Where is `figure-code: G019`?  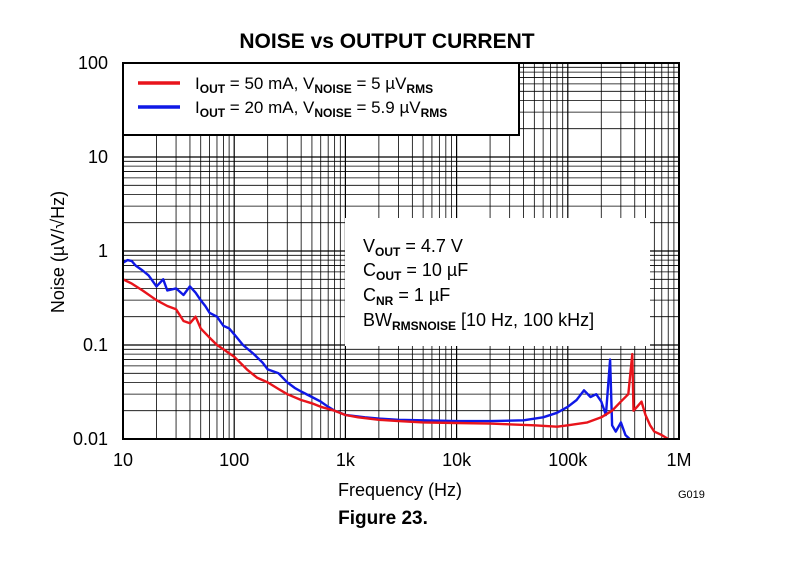 figure-code: G019 is located at coordinates (691, 495).